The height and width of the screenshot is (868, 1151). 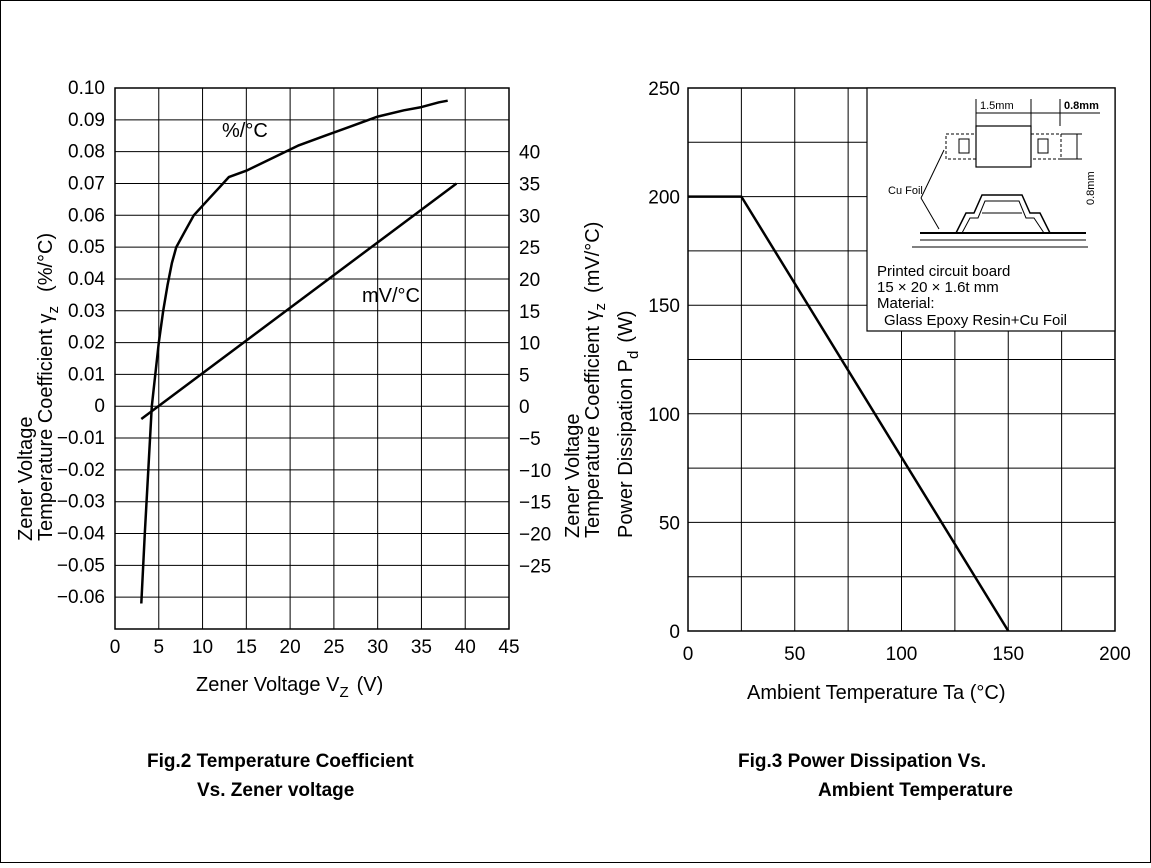 I want to click on inset-board-line1: Printed circuit board, so click(x=943, y=271).